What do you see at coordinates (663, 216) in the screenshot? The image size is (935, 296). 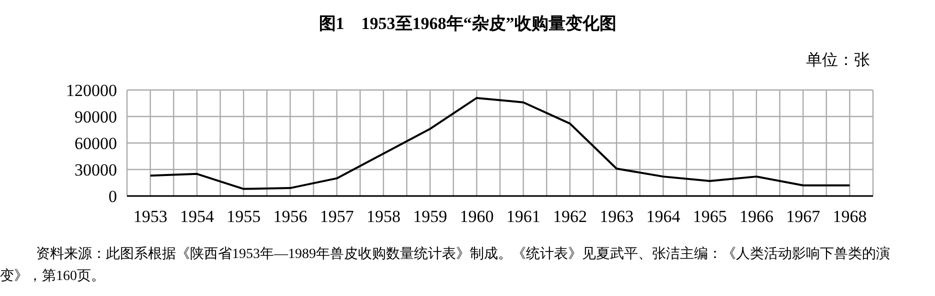 I see `x-tick-label: 1964` at bounding box center [663, 216].